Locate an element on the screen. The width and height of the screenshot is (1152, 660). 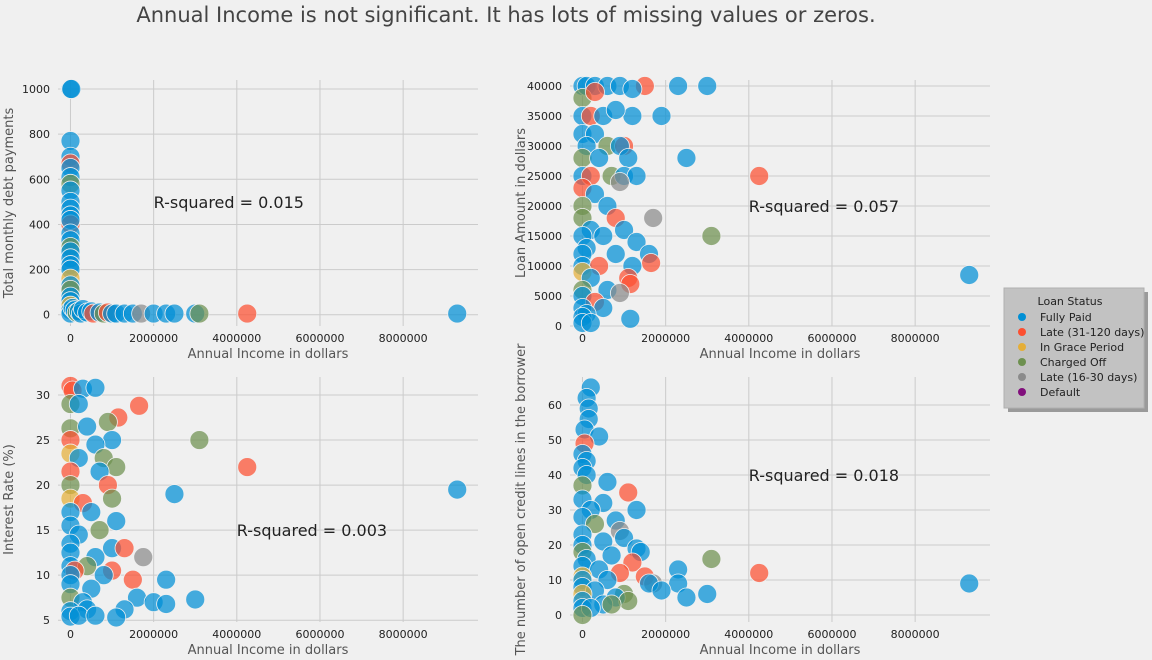
legend-box is located at coordinates (1074, 348).